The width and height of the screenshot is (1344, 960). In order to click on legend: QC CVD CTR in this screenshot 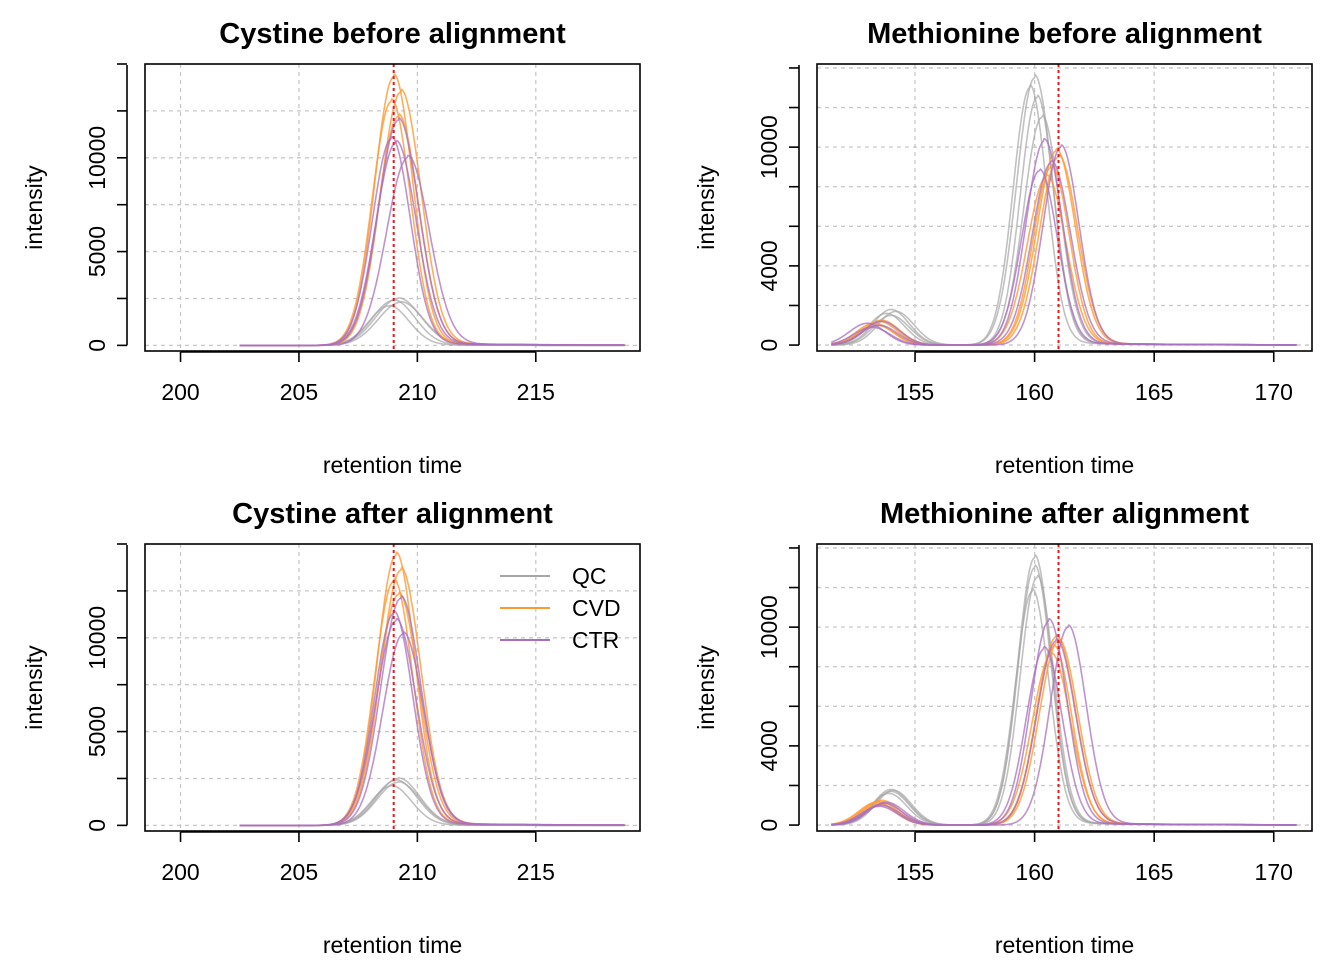, I will do `click(560, 608)`.